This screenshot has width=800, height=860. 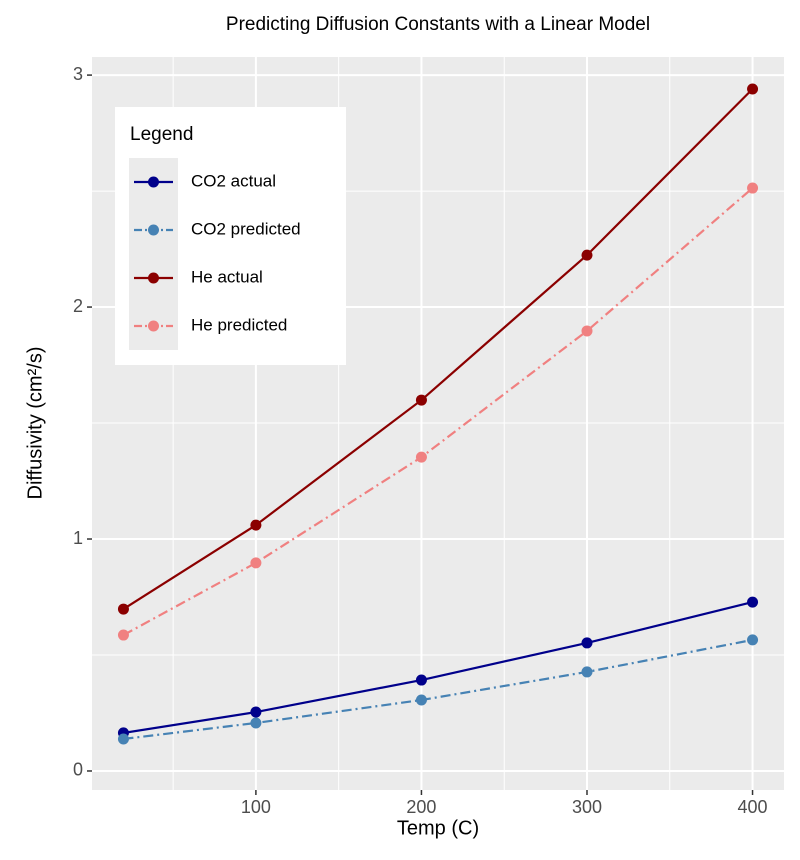 I want to click on legend-label: CO2 predicted, so click(x=246, y=228).